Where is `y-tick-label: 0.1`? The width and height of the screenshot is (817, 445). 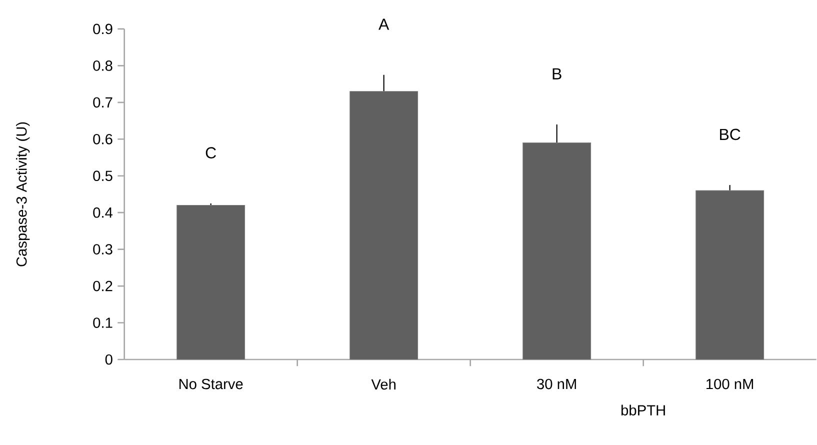 y-tick-label: 0.1 is located at coordinates (102, 322).